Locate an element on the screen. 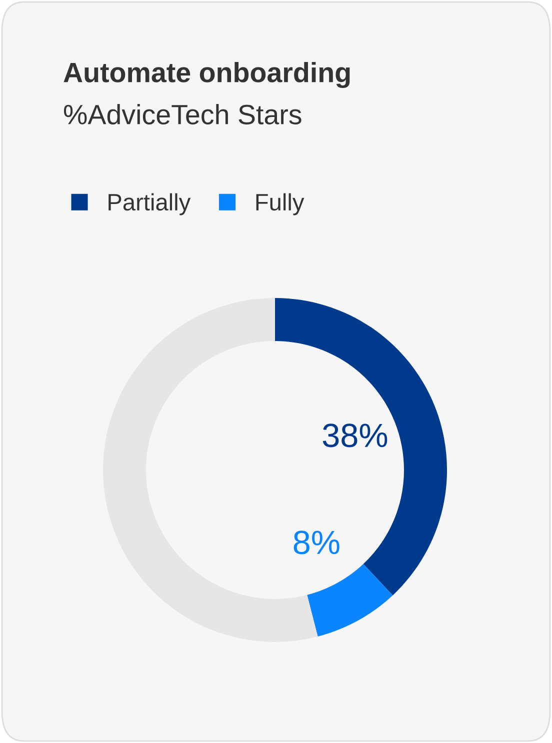 The height and width of the screenshot is (743, 552). data-label: 38% is located at coordinates (355, 436).